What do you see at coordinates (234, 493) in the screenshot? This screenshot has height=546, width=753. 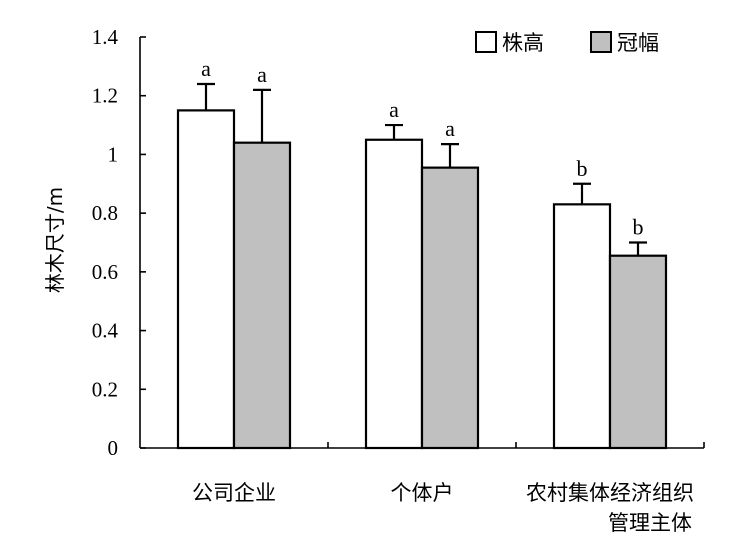 I see `category-label: 公司企业` at bounding box center [234, 493].